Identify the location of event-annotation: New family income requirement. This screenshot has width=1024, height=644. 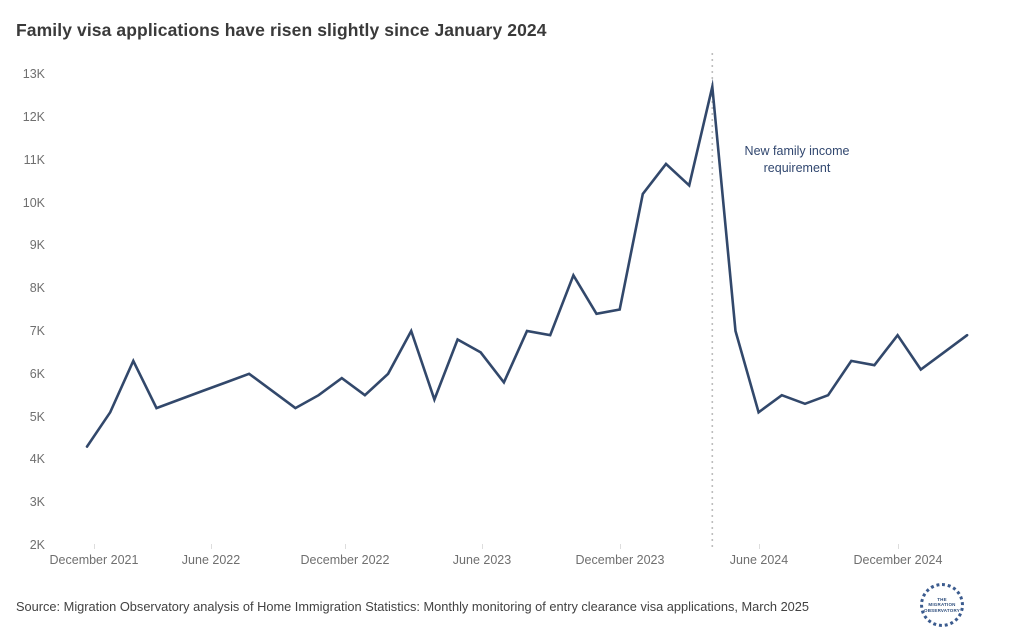
(797, 159).